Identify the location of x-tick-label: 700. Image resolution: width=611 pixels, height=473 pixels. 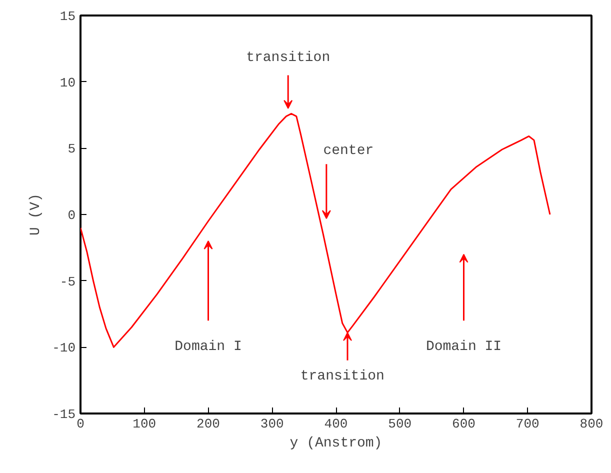
(528, 424).